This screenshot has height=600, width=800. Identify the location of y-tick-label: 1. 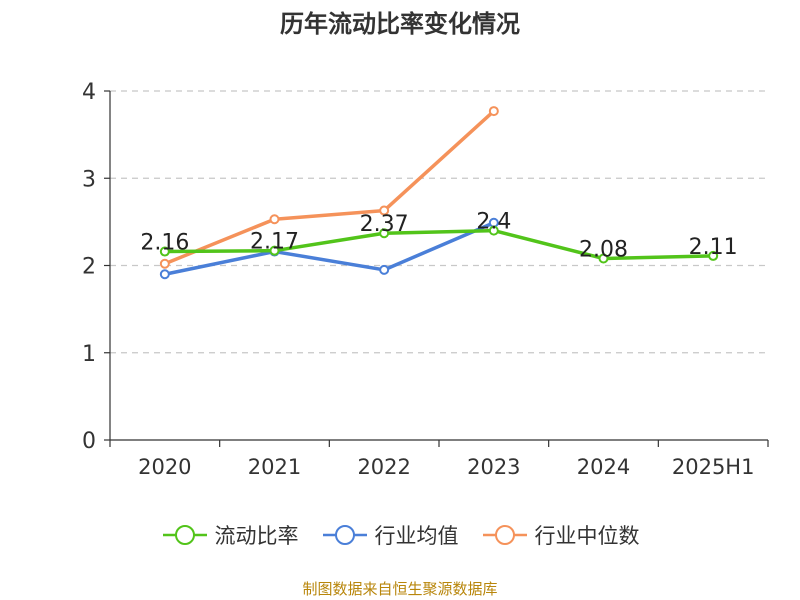
(89, 354).